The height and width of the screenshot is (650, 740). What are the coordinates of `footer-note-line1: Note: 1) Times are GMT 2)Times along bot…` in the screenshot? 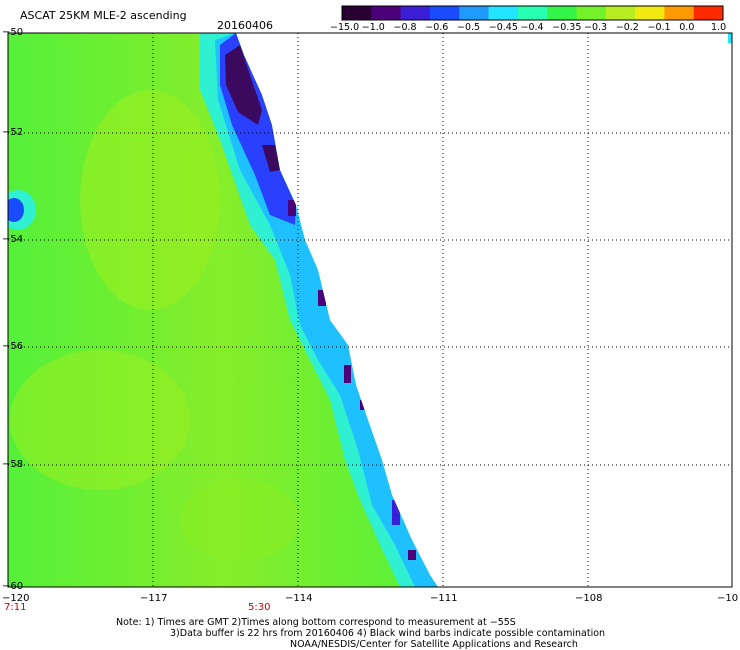 It's located at (316, 622).